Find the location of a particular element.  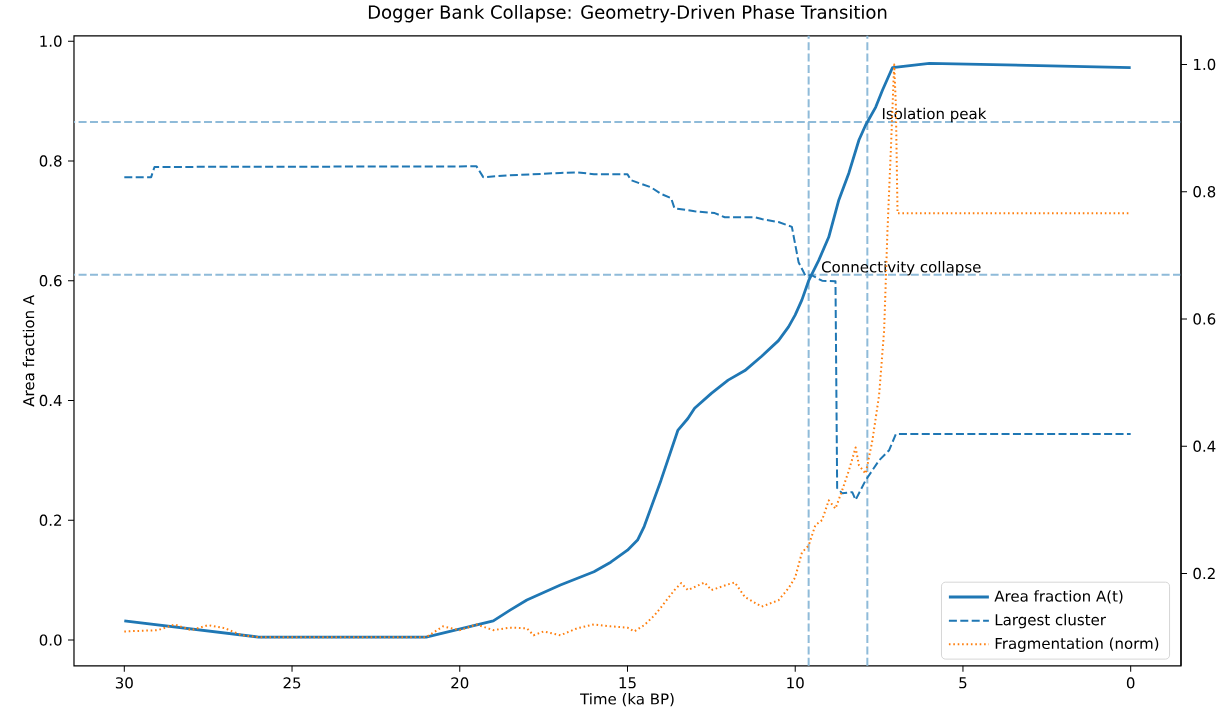

y2-tick-label: 0.4 is located at coordinates (1204, 446).